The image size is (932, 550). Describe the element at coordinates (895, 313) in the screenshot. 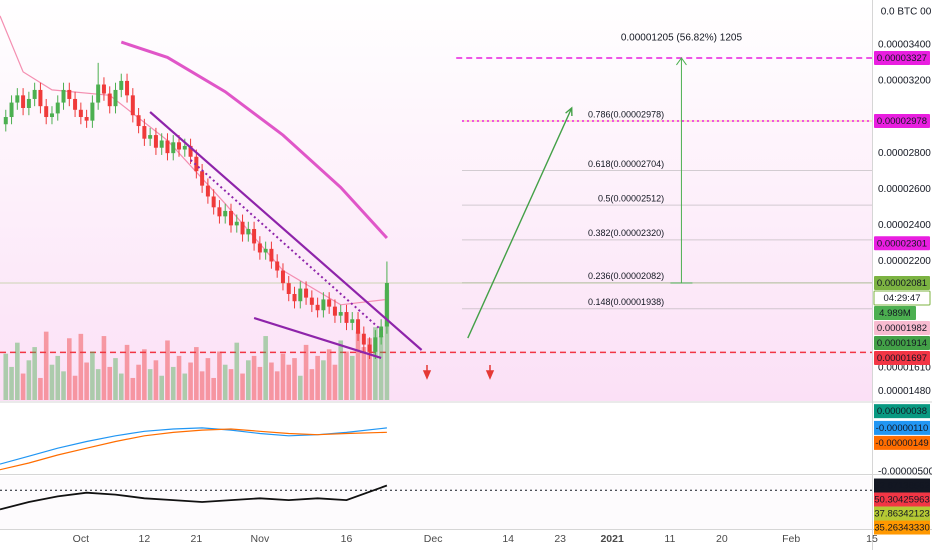

I see `price-badge-label: 4.989M` at that location.